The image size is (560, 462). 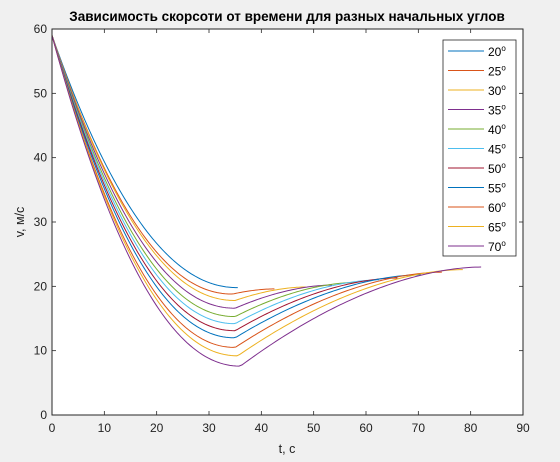 I want to click on legend-label-45: 45o, so click(x=497, y=149).